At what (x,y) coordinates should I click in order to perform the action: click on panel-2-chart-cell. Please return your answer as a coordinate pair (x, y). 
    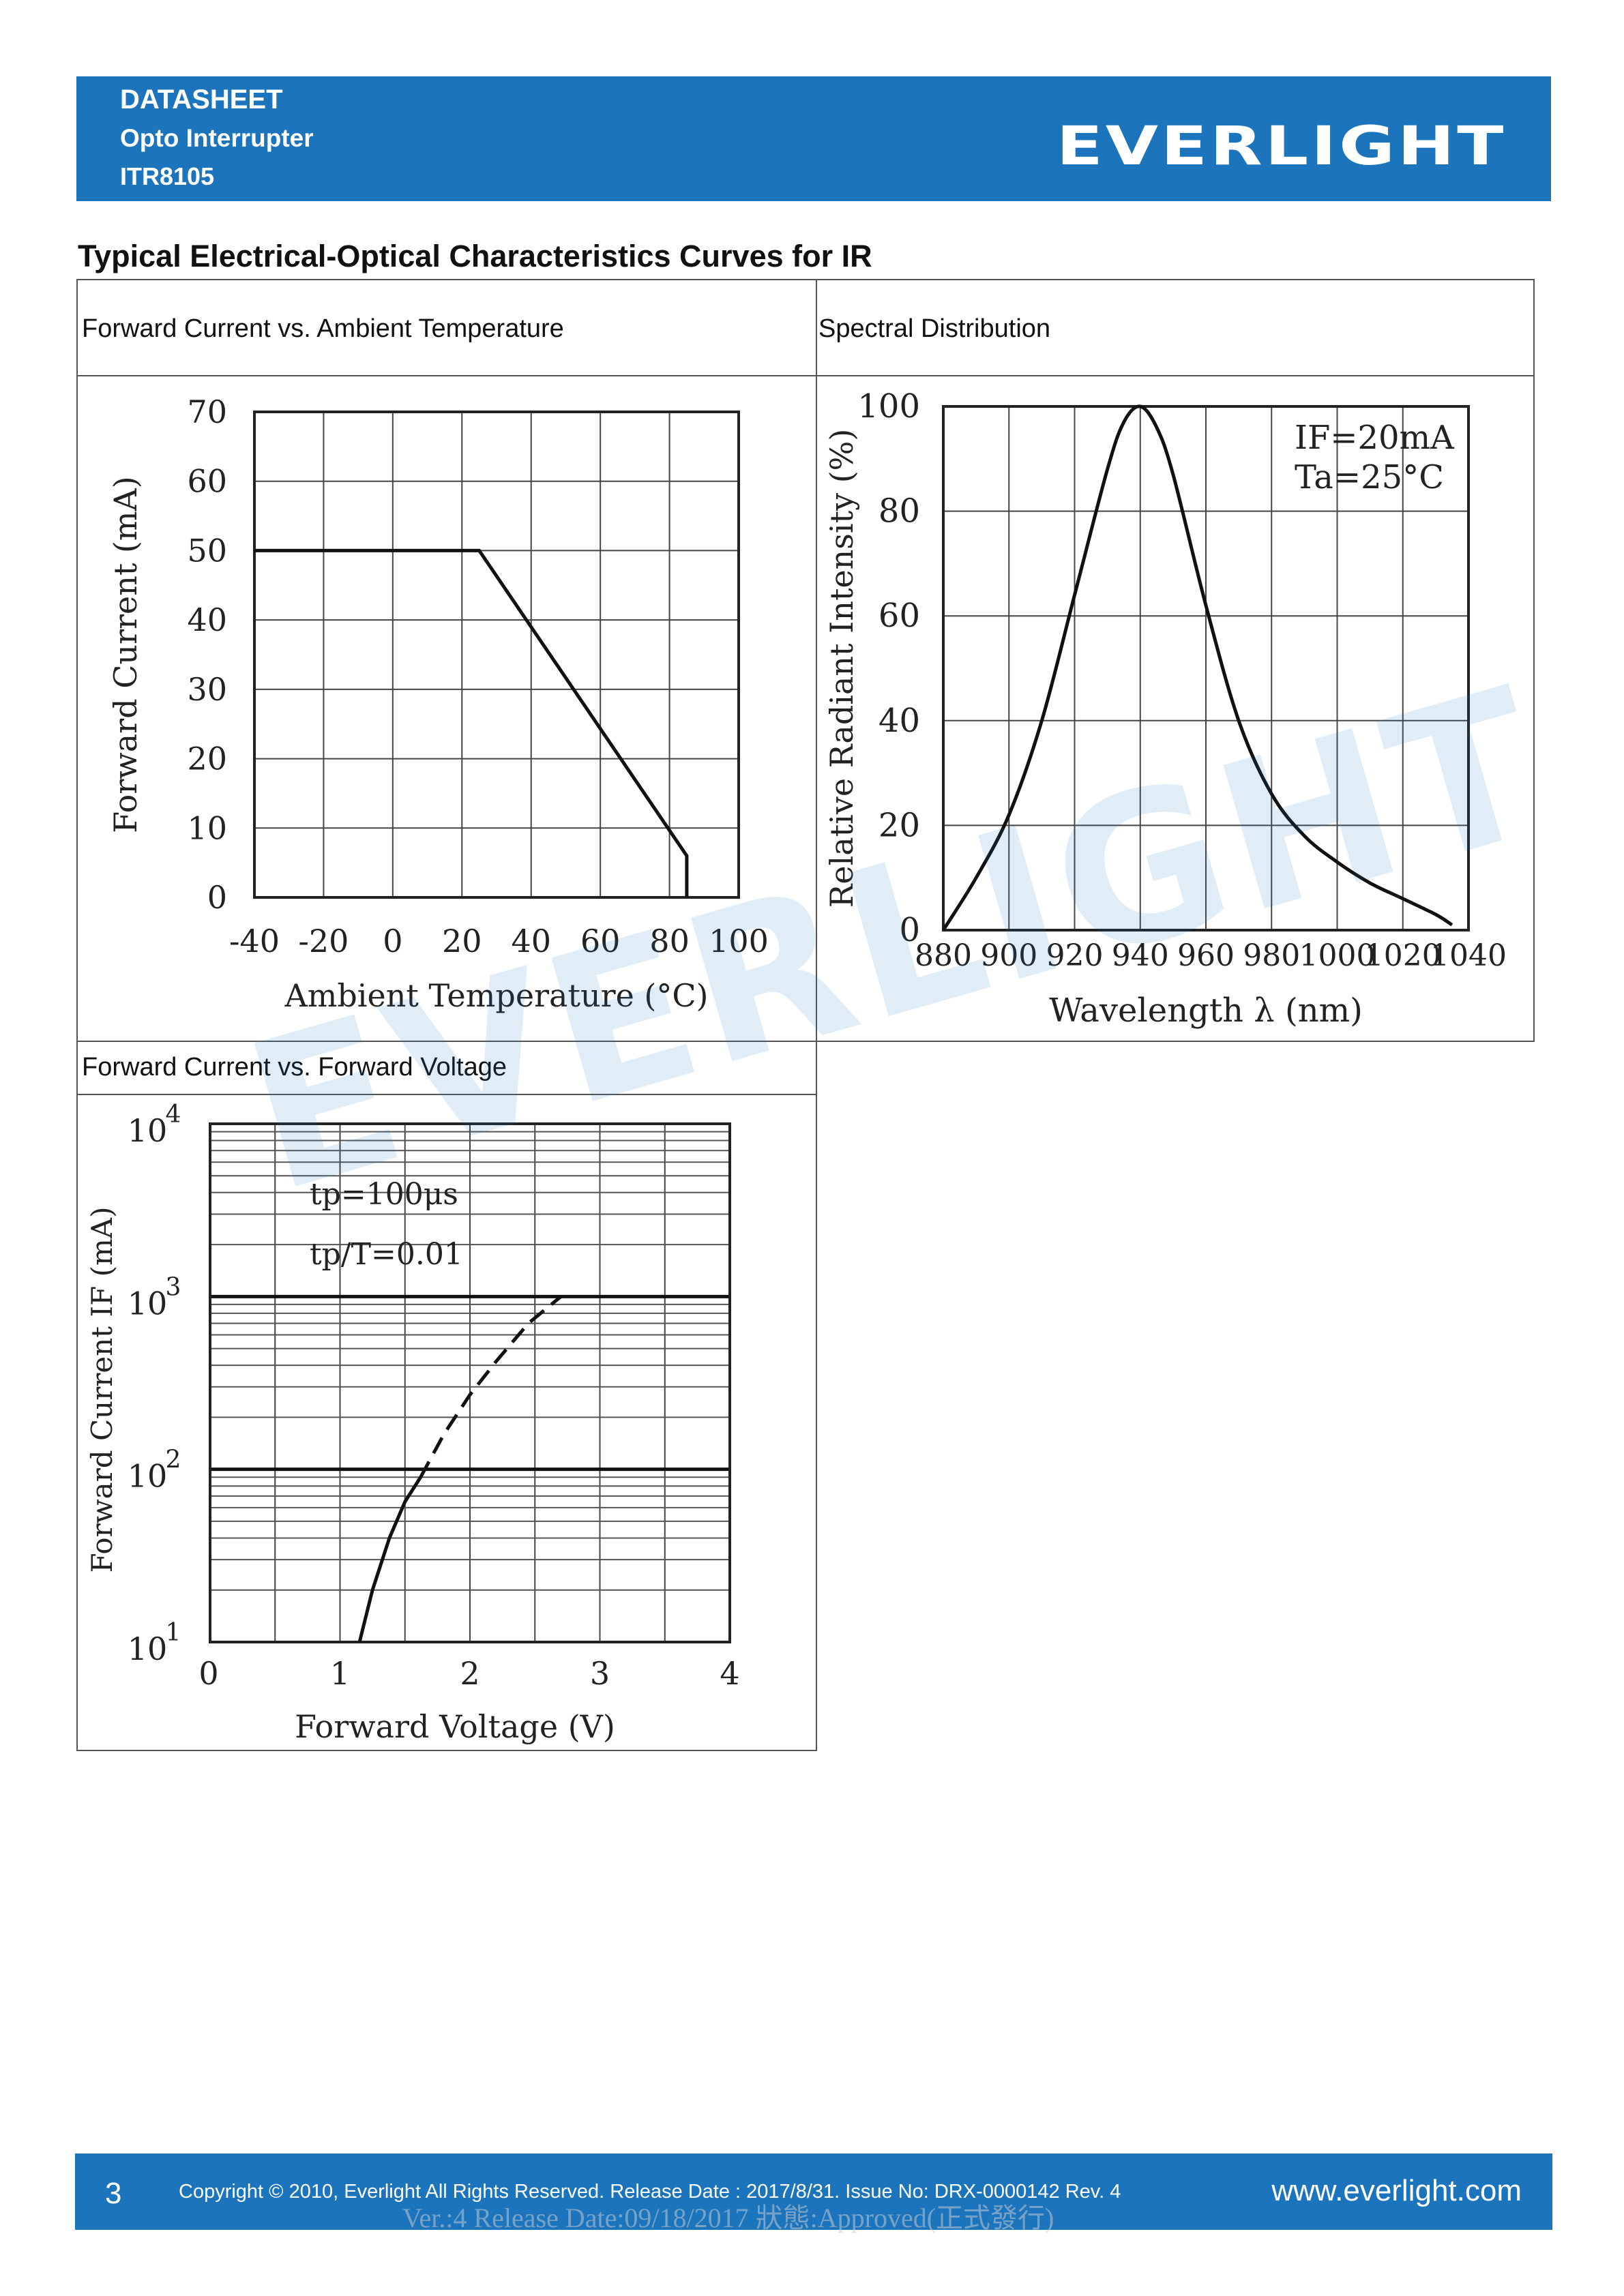
    Looking at the image, I should click on (1175, 709).